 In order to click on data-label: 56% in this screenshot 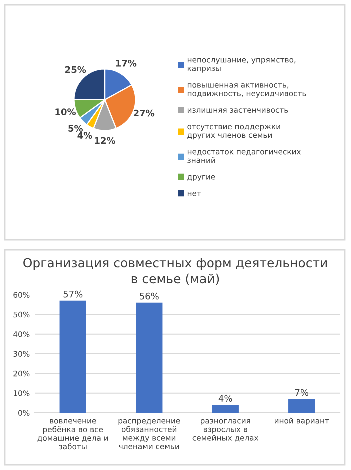, I will do `click(149, 296)`.